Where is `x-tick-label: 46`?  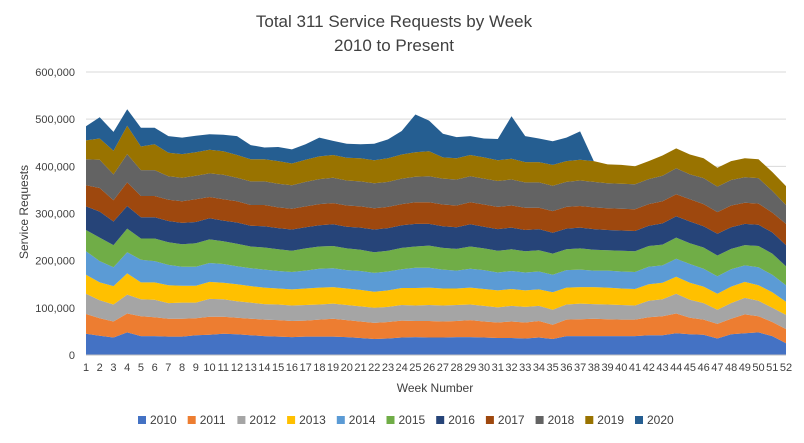 x-tick-label: 46 is located at coordinates (704, 368).